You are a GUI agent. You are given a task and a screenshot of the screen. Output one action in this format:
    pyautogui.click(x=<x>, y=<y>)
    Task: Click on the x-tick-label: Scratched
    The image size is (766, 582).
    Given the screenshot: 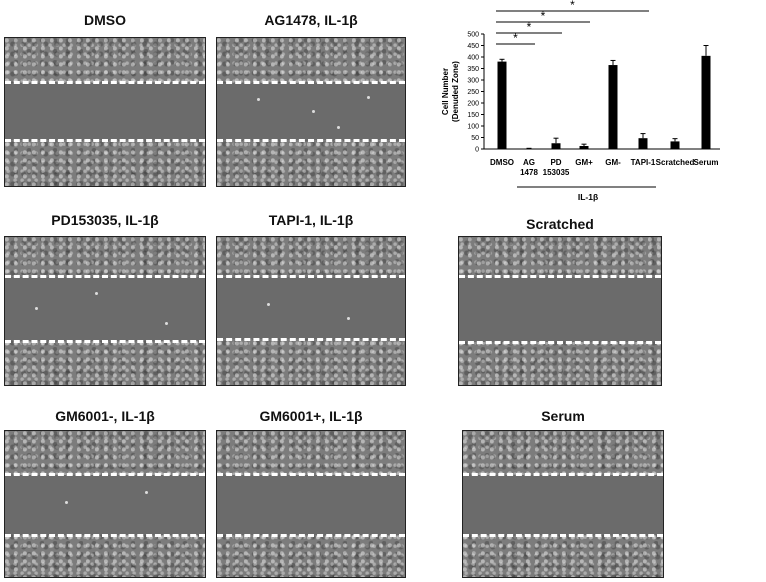 What is the action you would take?
    pyautogui.click(x=675, y=162)
    